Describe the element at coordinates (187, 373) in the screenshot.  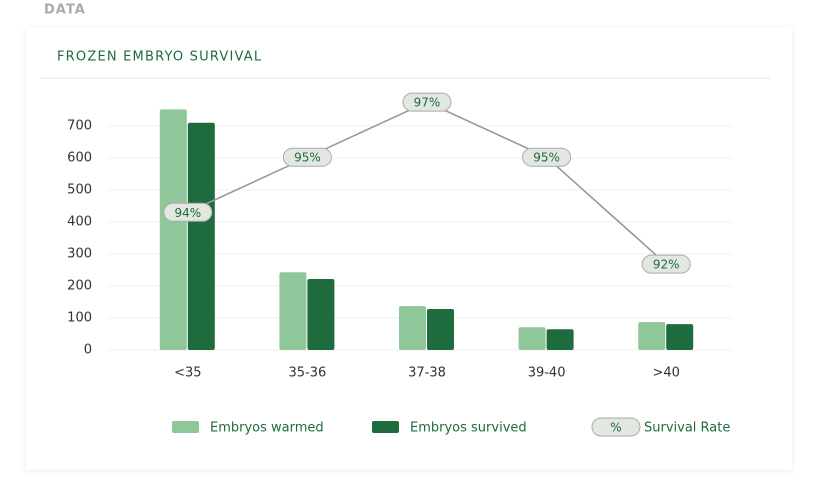
I see `x-tick-label: <35` at that location.